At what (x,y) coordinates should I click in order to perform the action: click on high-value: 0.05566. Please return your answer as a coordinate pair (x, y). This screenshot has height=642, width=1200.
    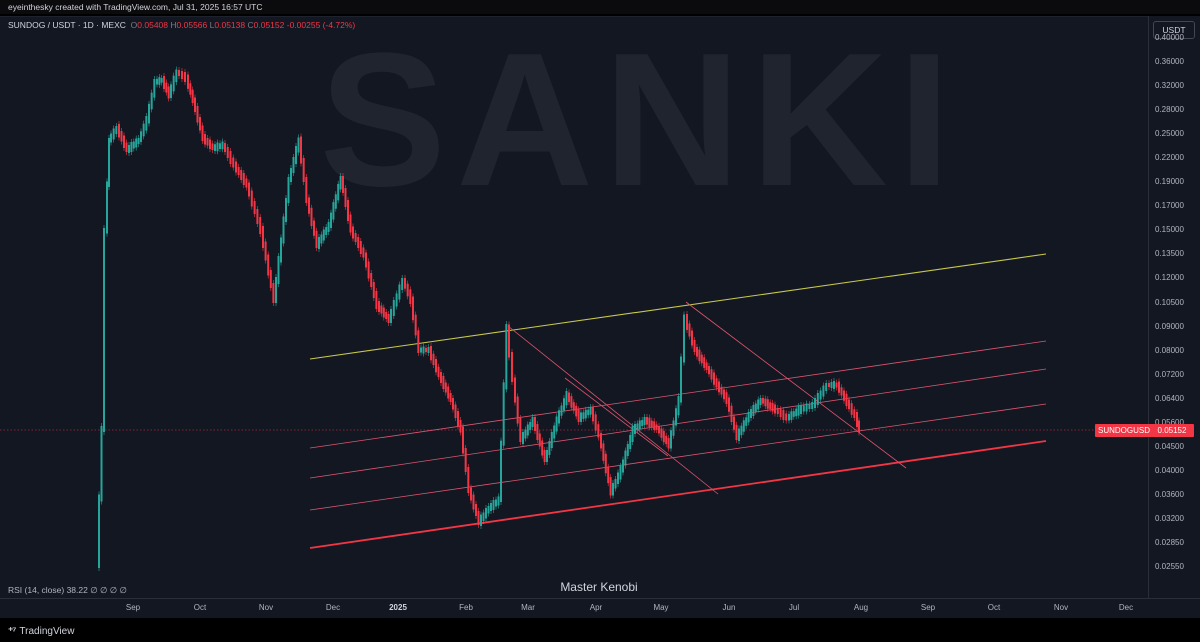
    Looking at the image, I should click on (192, 25).